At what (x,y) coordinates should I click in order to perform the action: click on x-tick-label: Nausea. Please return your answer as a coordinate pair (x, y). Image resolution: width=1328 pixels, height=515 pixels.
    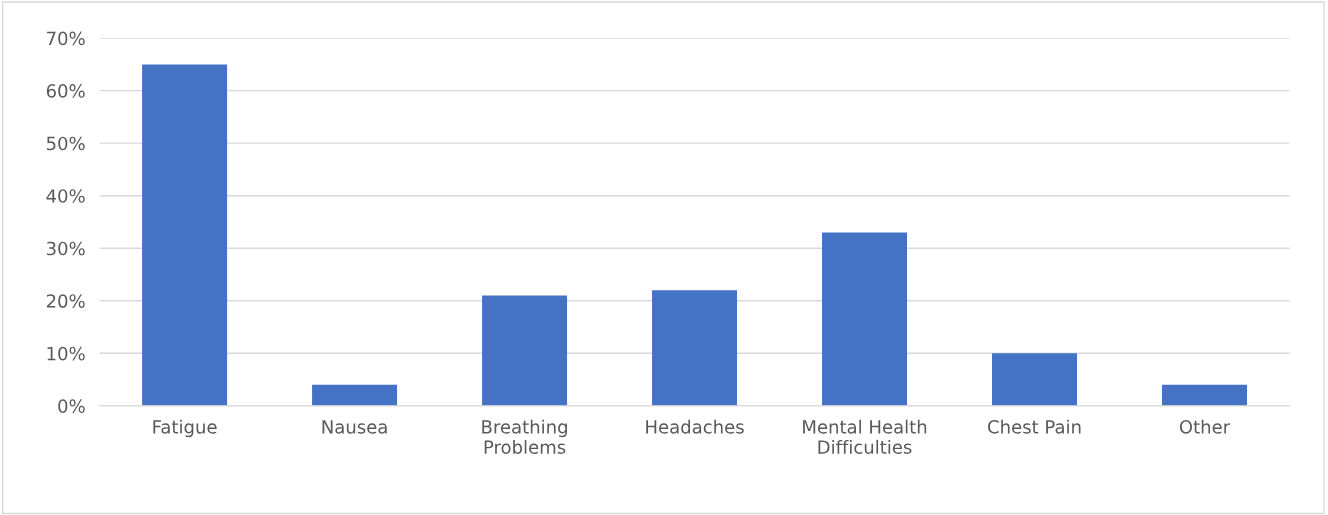
    Looking at the image, I should click on (354, 427).